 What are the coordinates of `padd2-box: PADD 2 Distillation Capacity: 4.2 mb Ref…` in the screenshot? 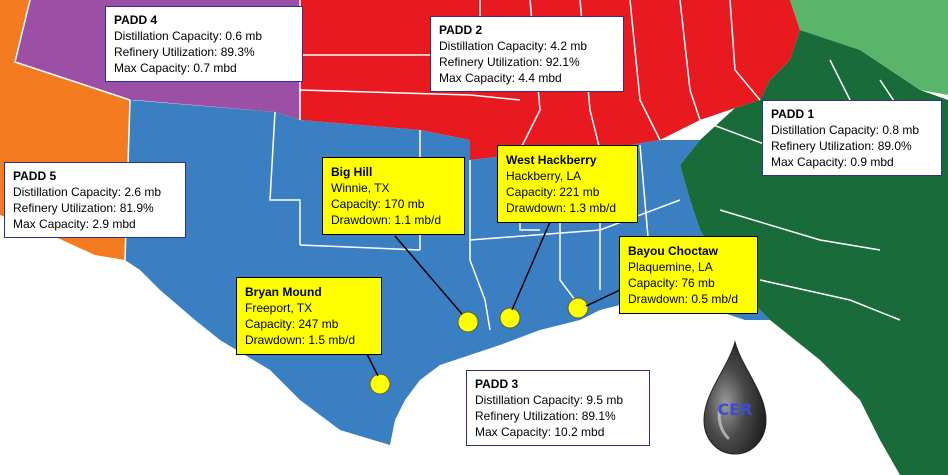 It's located at (527, 54).